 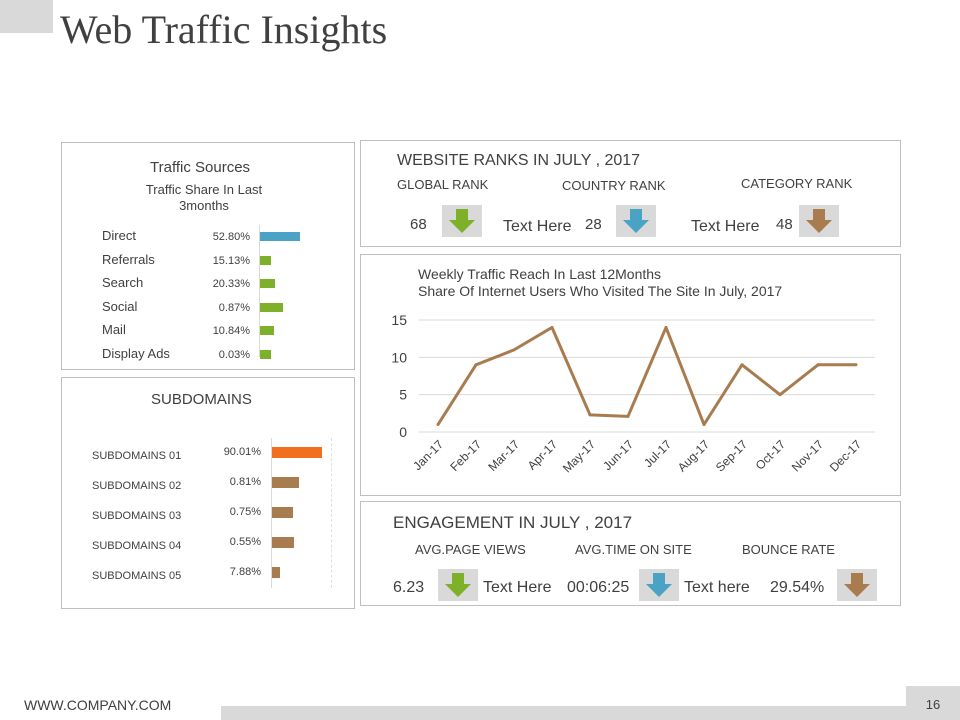 What do you see at coordinates (204, 205) in the screenshot?
I see `traffic-sources-subtitle-2: 3months` at bounding box center [204, 205].